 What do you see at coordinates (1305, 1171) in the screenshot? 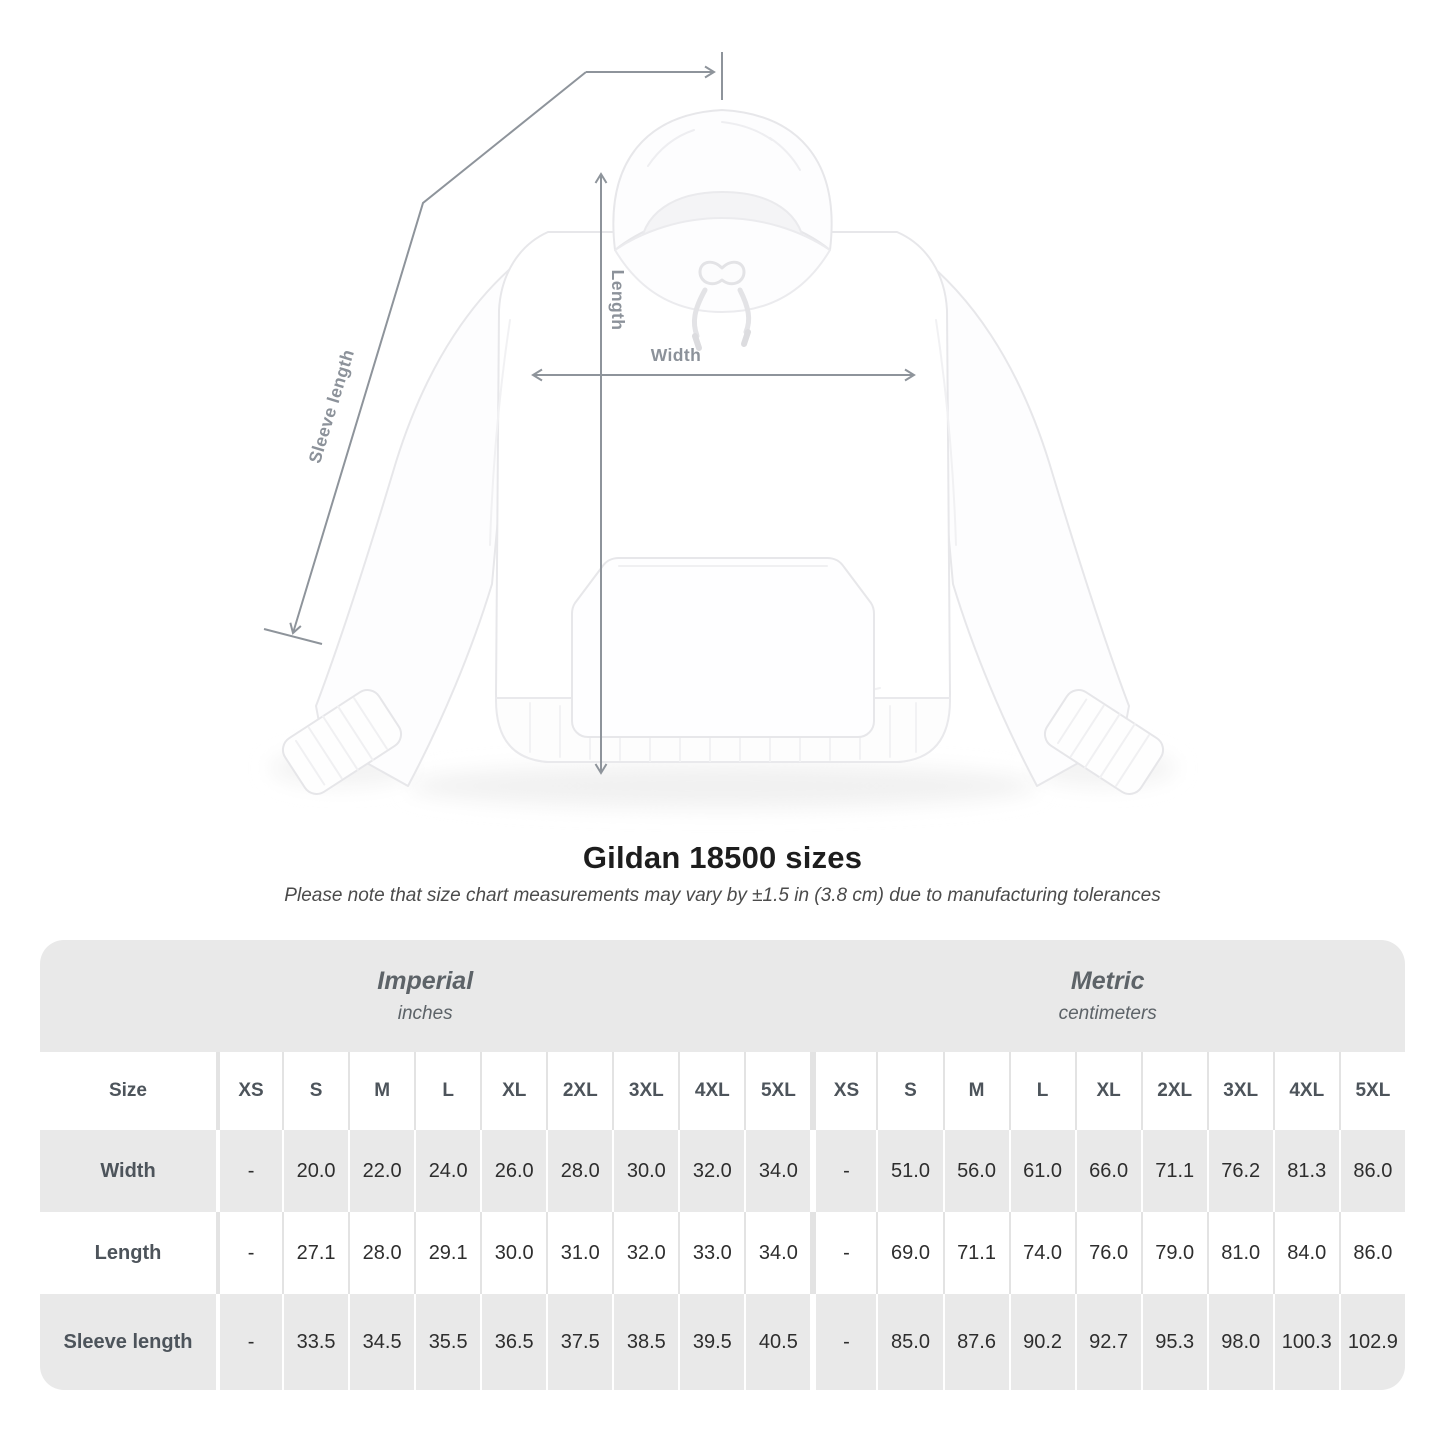
I see `measurement-value-cell: 81.3` at bounding box center [1305, 1171].